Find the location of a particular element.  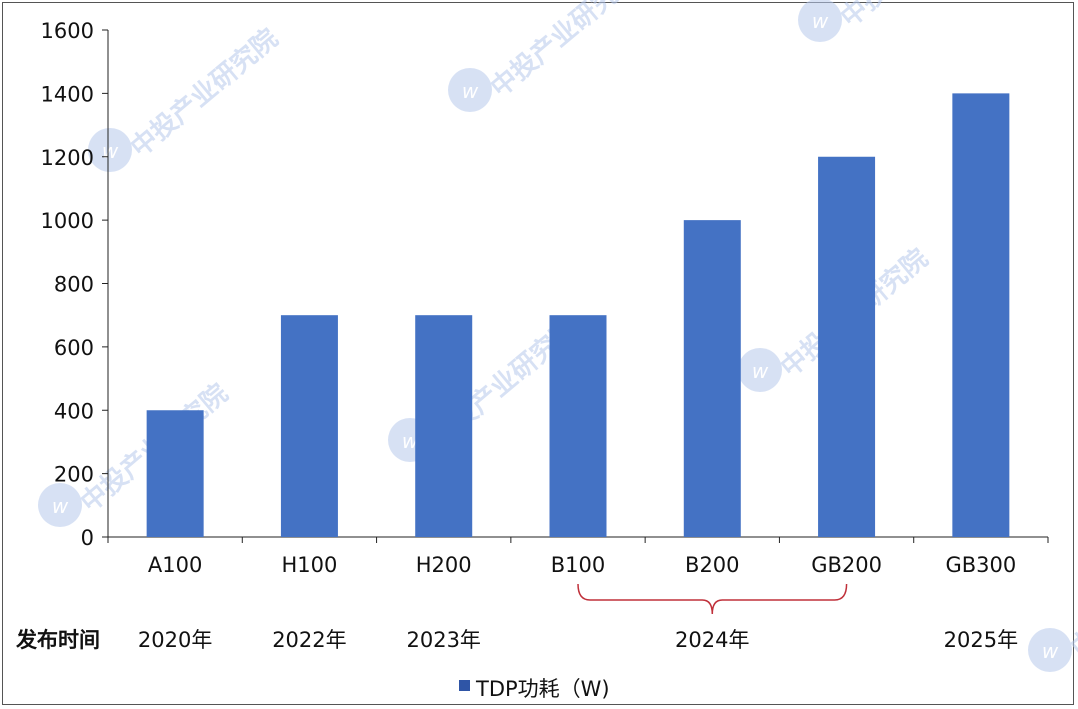

release-year-label: 2023年 is located at coordinates (443, 640).